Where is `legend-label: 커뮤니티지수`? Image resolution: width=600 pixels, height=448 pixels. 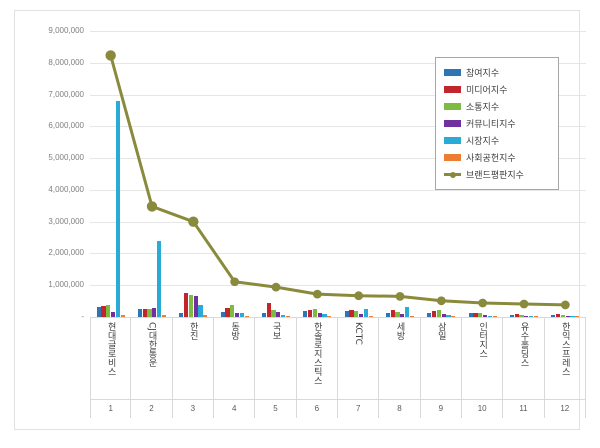 legend-label: 커뮤니티지수 is located at coordinates (491, 125).